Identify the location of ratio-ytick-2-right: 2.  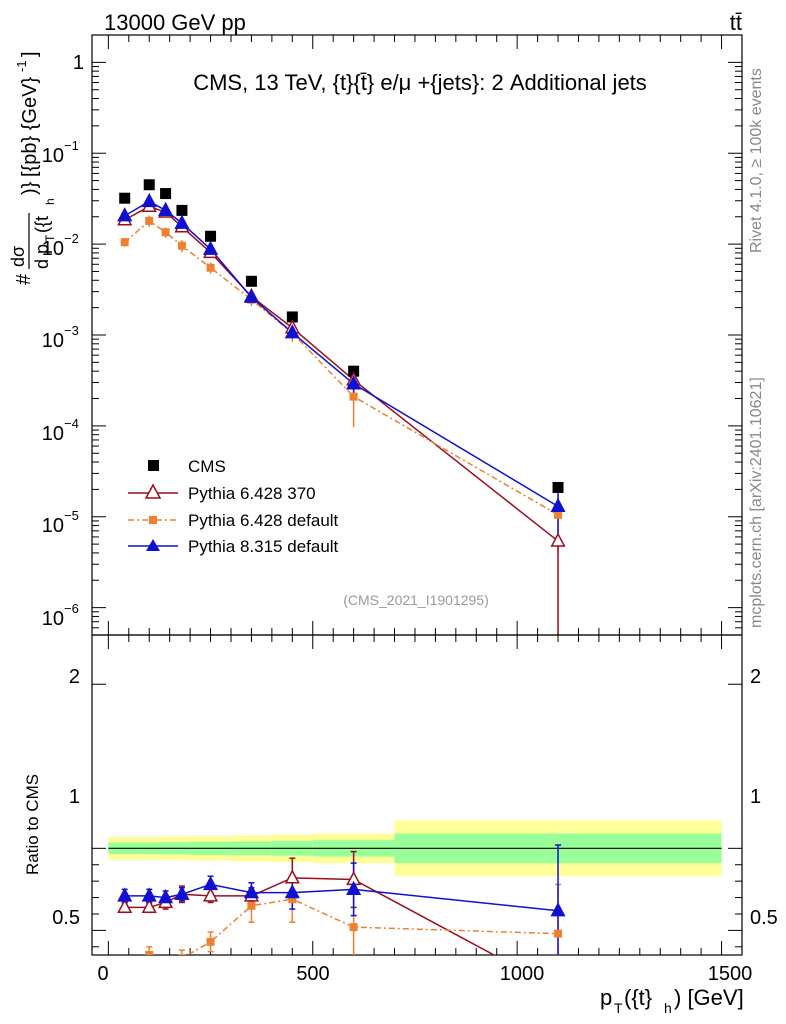
(755, 677).